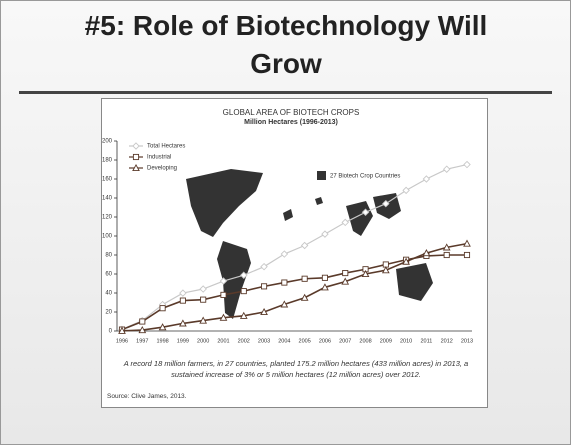 The width and height of the screenshot is (571, 445). Describe the element at coordinates (291, 112) in the screenshot. I see `chart-title: GLOBAL AREA OF BIOTECH CROPS` at that location.